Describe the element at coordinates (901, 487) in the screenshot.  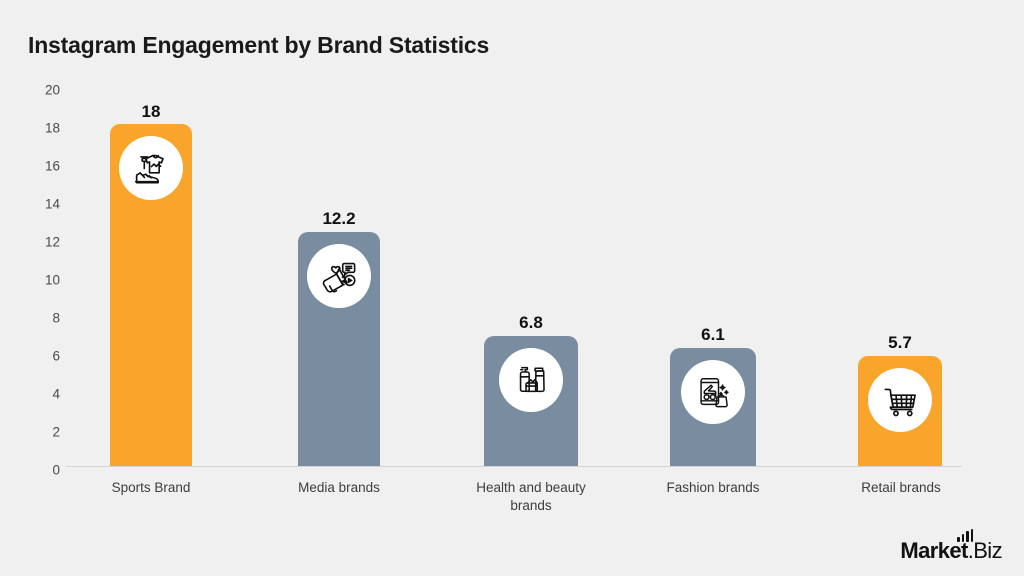
I see `x-label-retail-brands: Retail brands` at that location.